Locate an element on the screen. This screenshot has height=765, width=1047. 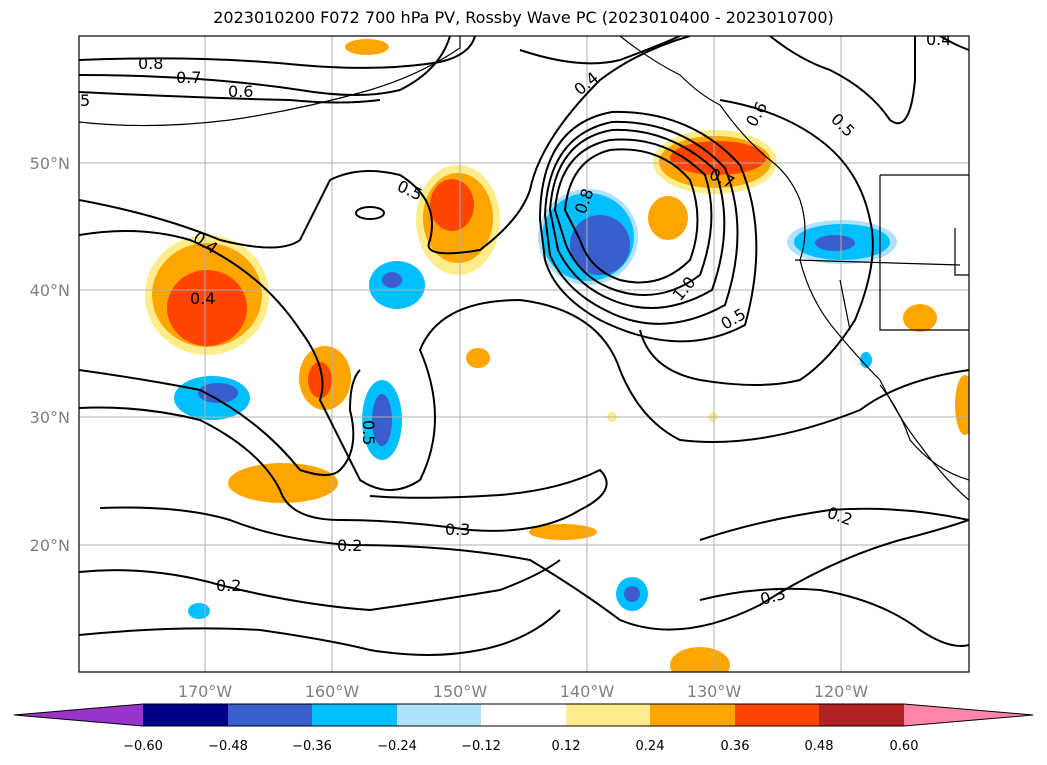
lon-label: 130°W is located at coordinates (714, 691).